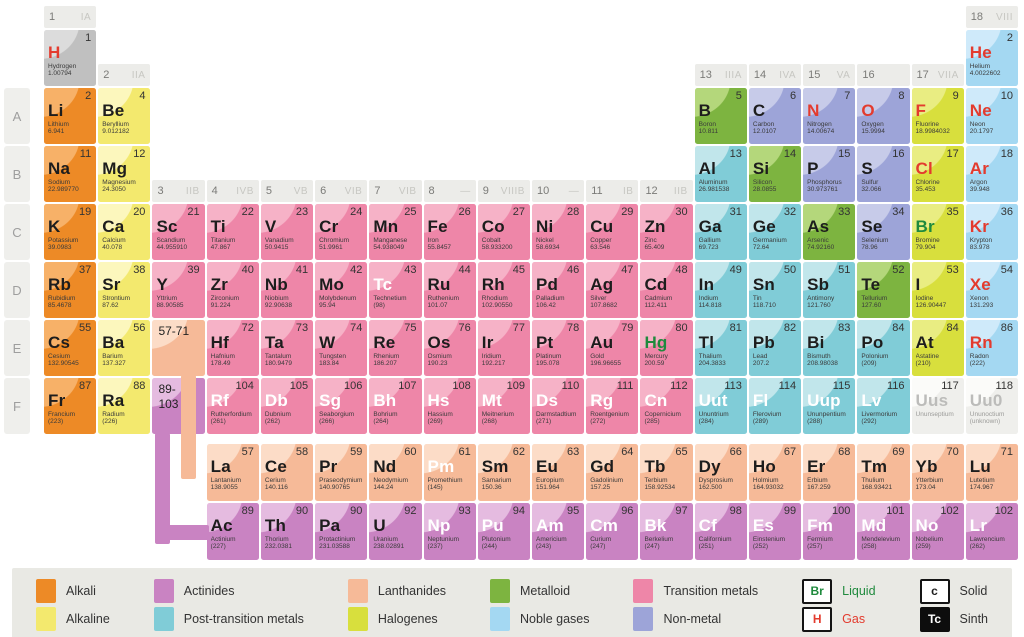  What do you see at coordinates (612, 531) in the screenshot?
I see `element-Cm: 96 Cm Curium (247)` at bounding box center [612, 531].